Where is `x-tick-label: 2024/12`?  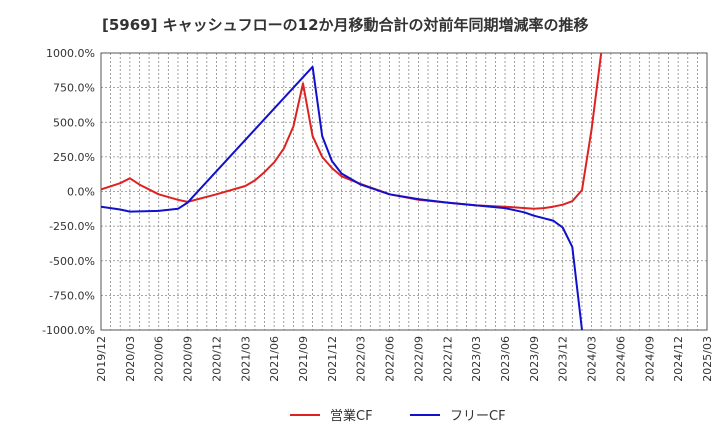
x-tick-label: 2024/12 is located at coordinates (678, 359).